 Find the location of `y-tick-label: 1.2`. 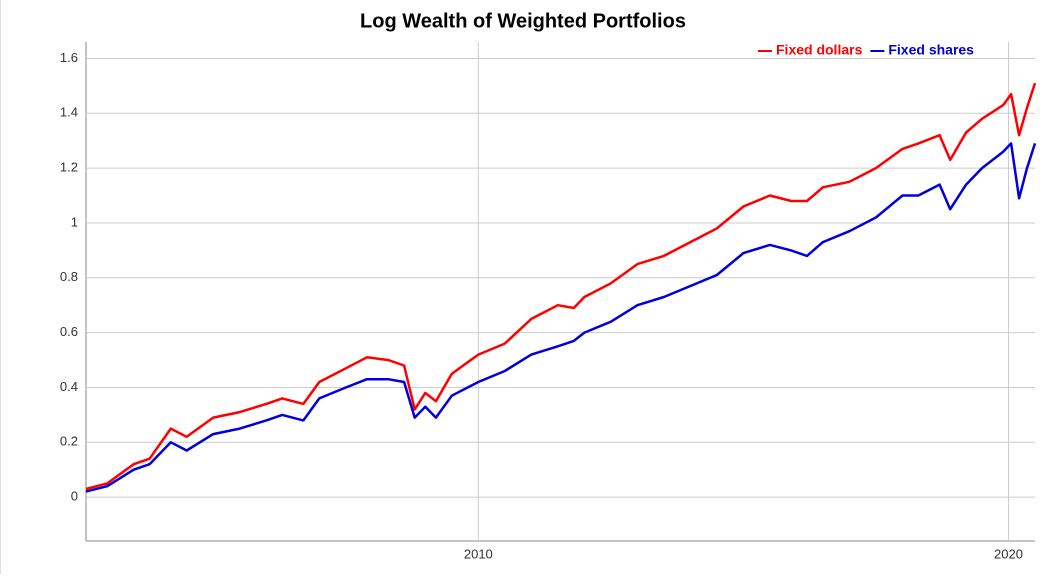

y-tick-label: 1.2 is located at coordinates (69, 167).